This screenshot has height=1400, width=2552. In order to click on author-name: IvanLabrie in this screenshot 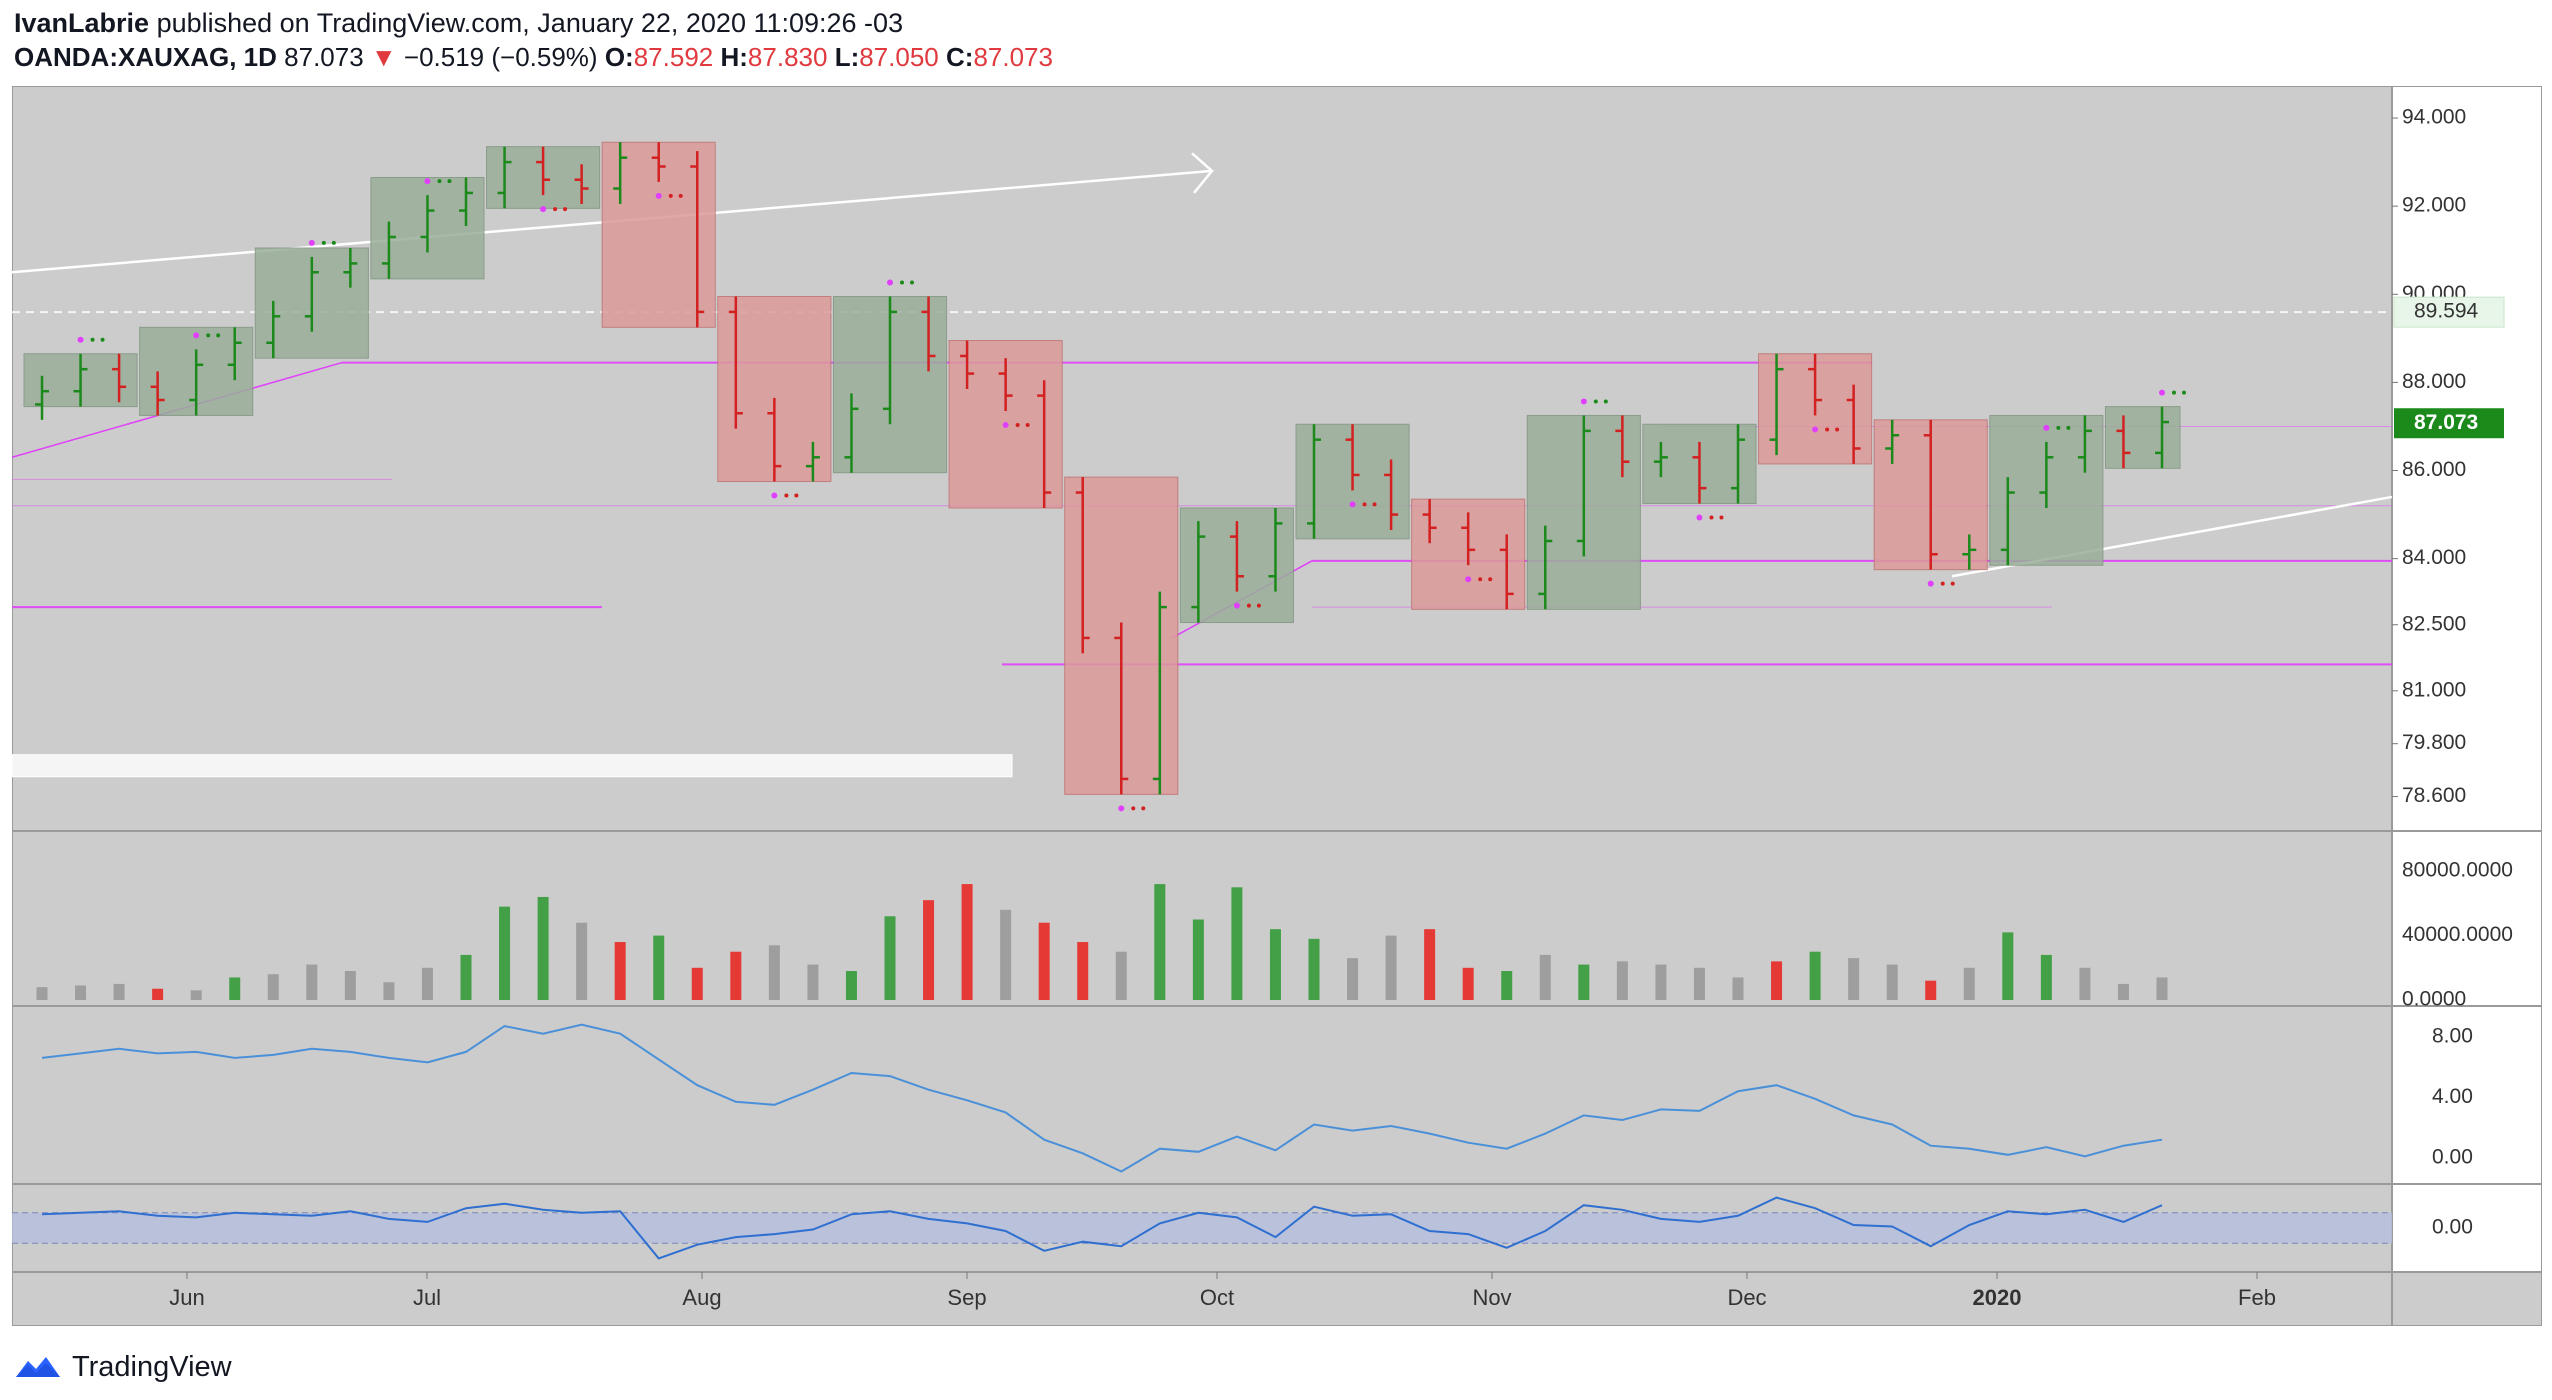, I will do `click(82, 23)`.